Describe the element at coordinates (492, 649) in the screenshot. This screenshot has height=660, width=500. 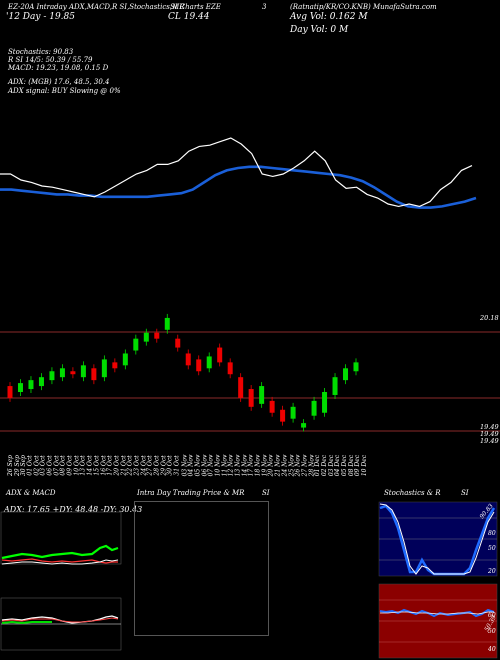
I see `rsi-axis-40: 40` at that location.